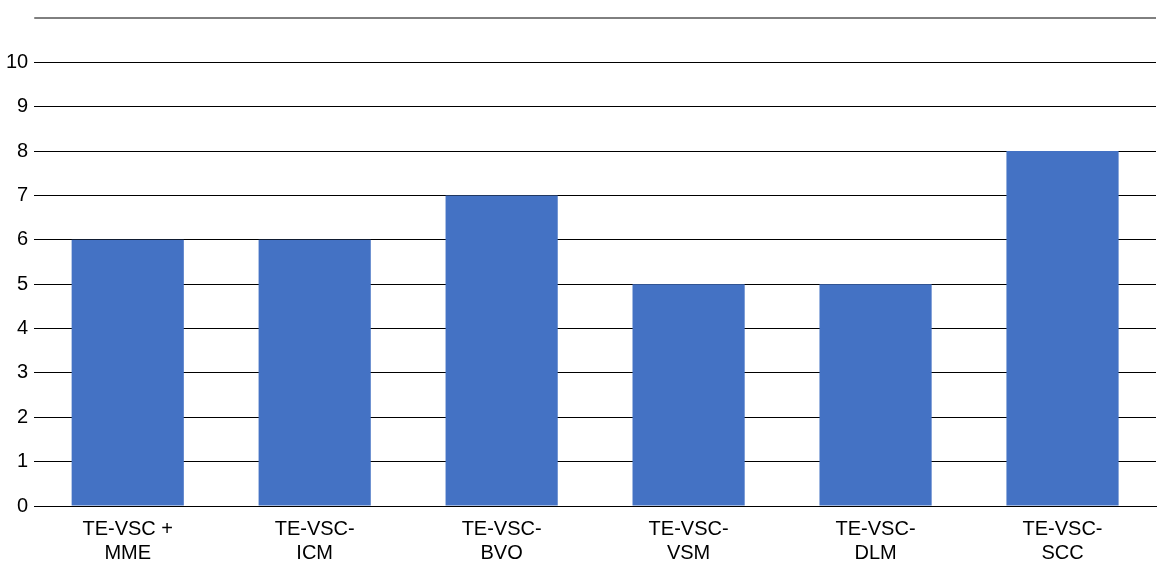 This screenshot has width=1166, height=568. What do you see at coordinates (23, 415) in the screenshot?
I see `y-tick-label: 2` at bounding box center [23, 415].